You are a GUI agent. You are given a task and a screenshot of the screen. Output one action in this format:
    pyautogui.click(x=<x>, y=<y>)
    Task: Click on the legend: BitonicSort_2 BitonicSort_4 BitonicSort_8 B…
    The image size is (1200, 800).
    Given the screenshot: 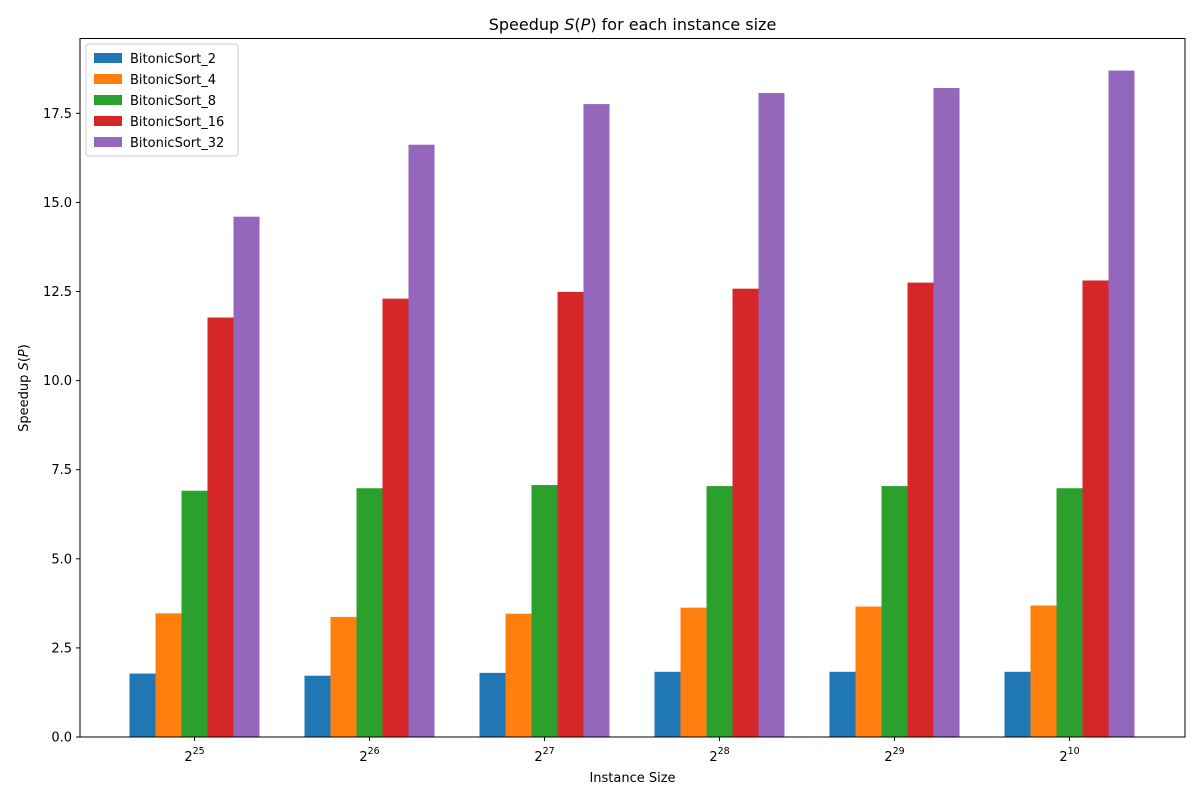 What is the action you would take?
    pyautogui.click(x=162, y=100)
    